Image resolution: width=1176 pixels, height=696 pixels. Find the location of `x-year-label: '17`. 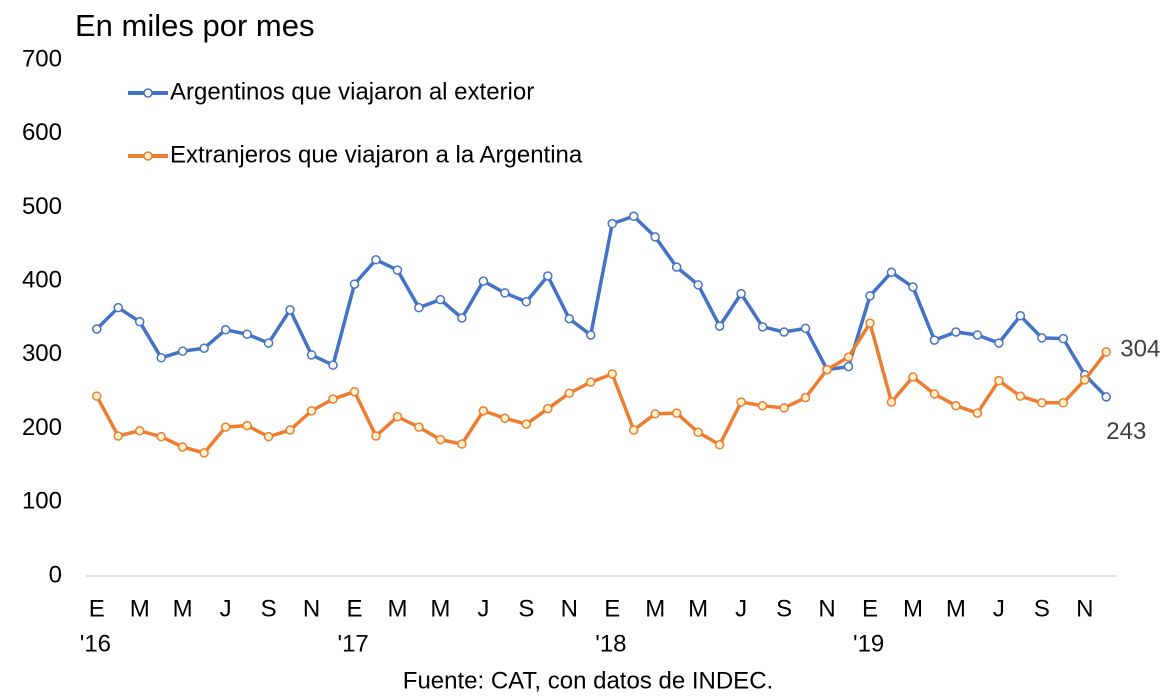

x-year-label: '17 is located at coordinates (352, 643).